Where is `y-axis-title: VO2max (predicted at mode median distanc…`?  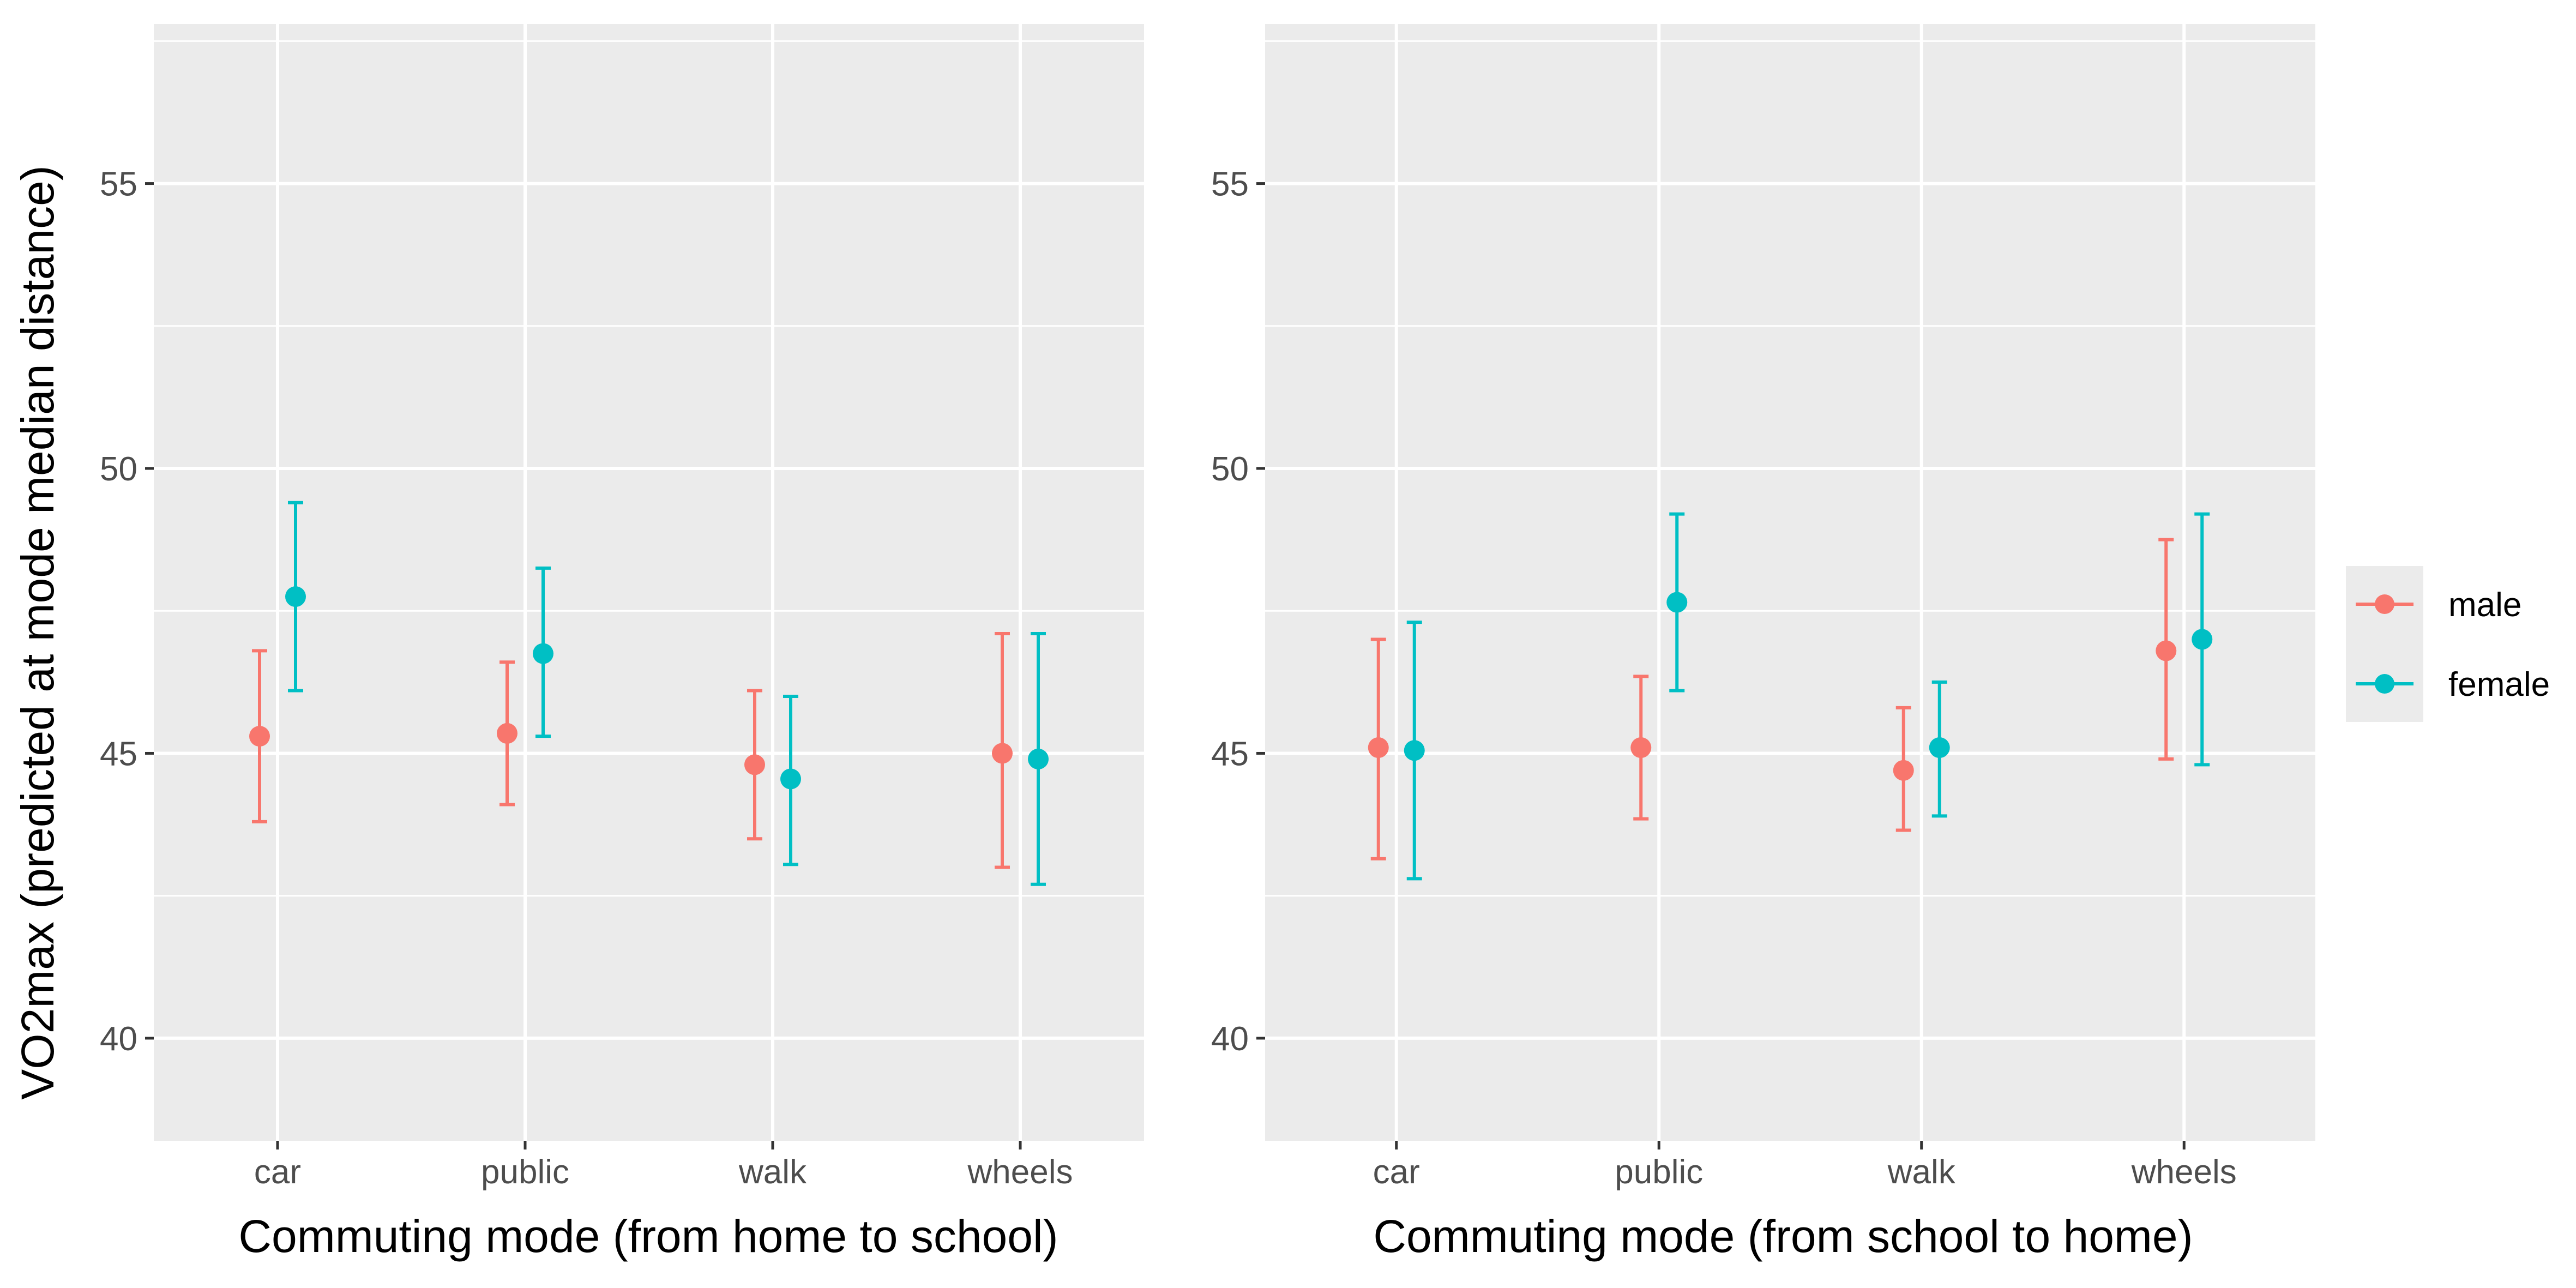 y-axis-title: VO2max (predicted at mode median distanc… is located at coordinates (37, 632).